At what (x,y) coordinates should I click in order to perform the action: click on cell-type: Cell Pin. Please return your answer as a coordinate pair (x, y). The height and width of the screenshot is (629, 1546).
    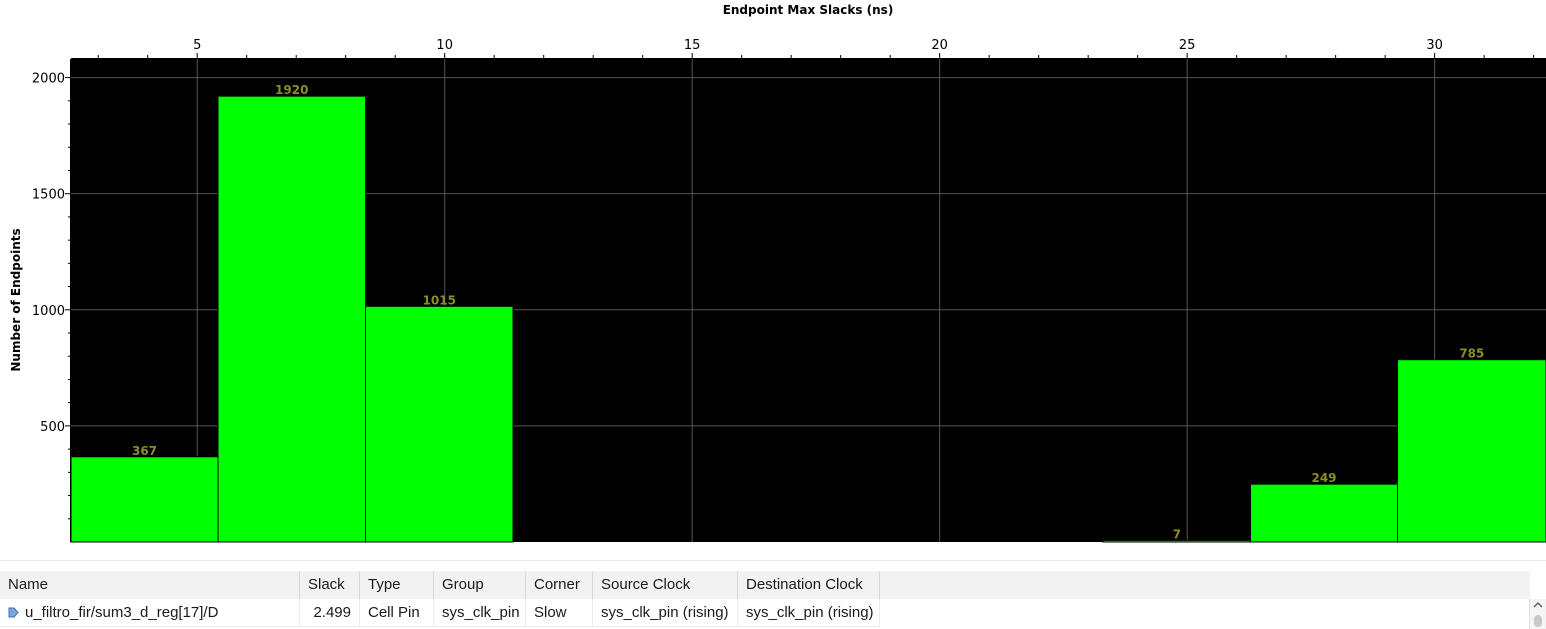
    Looking at the image, I should click on (397, 613).